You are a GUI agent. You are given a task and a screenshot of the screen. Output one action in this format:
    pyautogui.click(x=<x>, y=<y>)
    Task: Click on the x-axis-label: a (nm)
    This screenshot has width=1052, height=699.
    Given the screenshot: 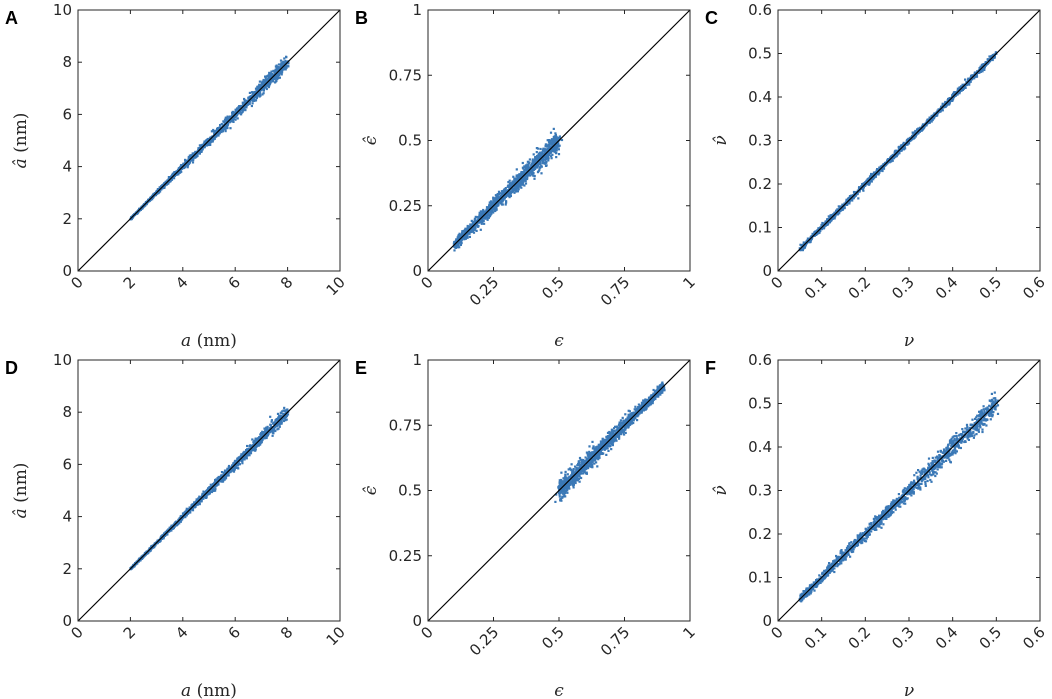 What is the action you would take?
    pyautogui.click(x=209, y=341)
    